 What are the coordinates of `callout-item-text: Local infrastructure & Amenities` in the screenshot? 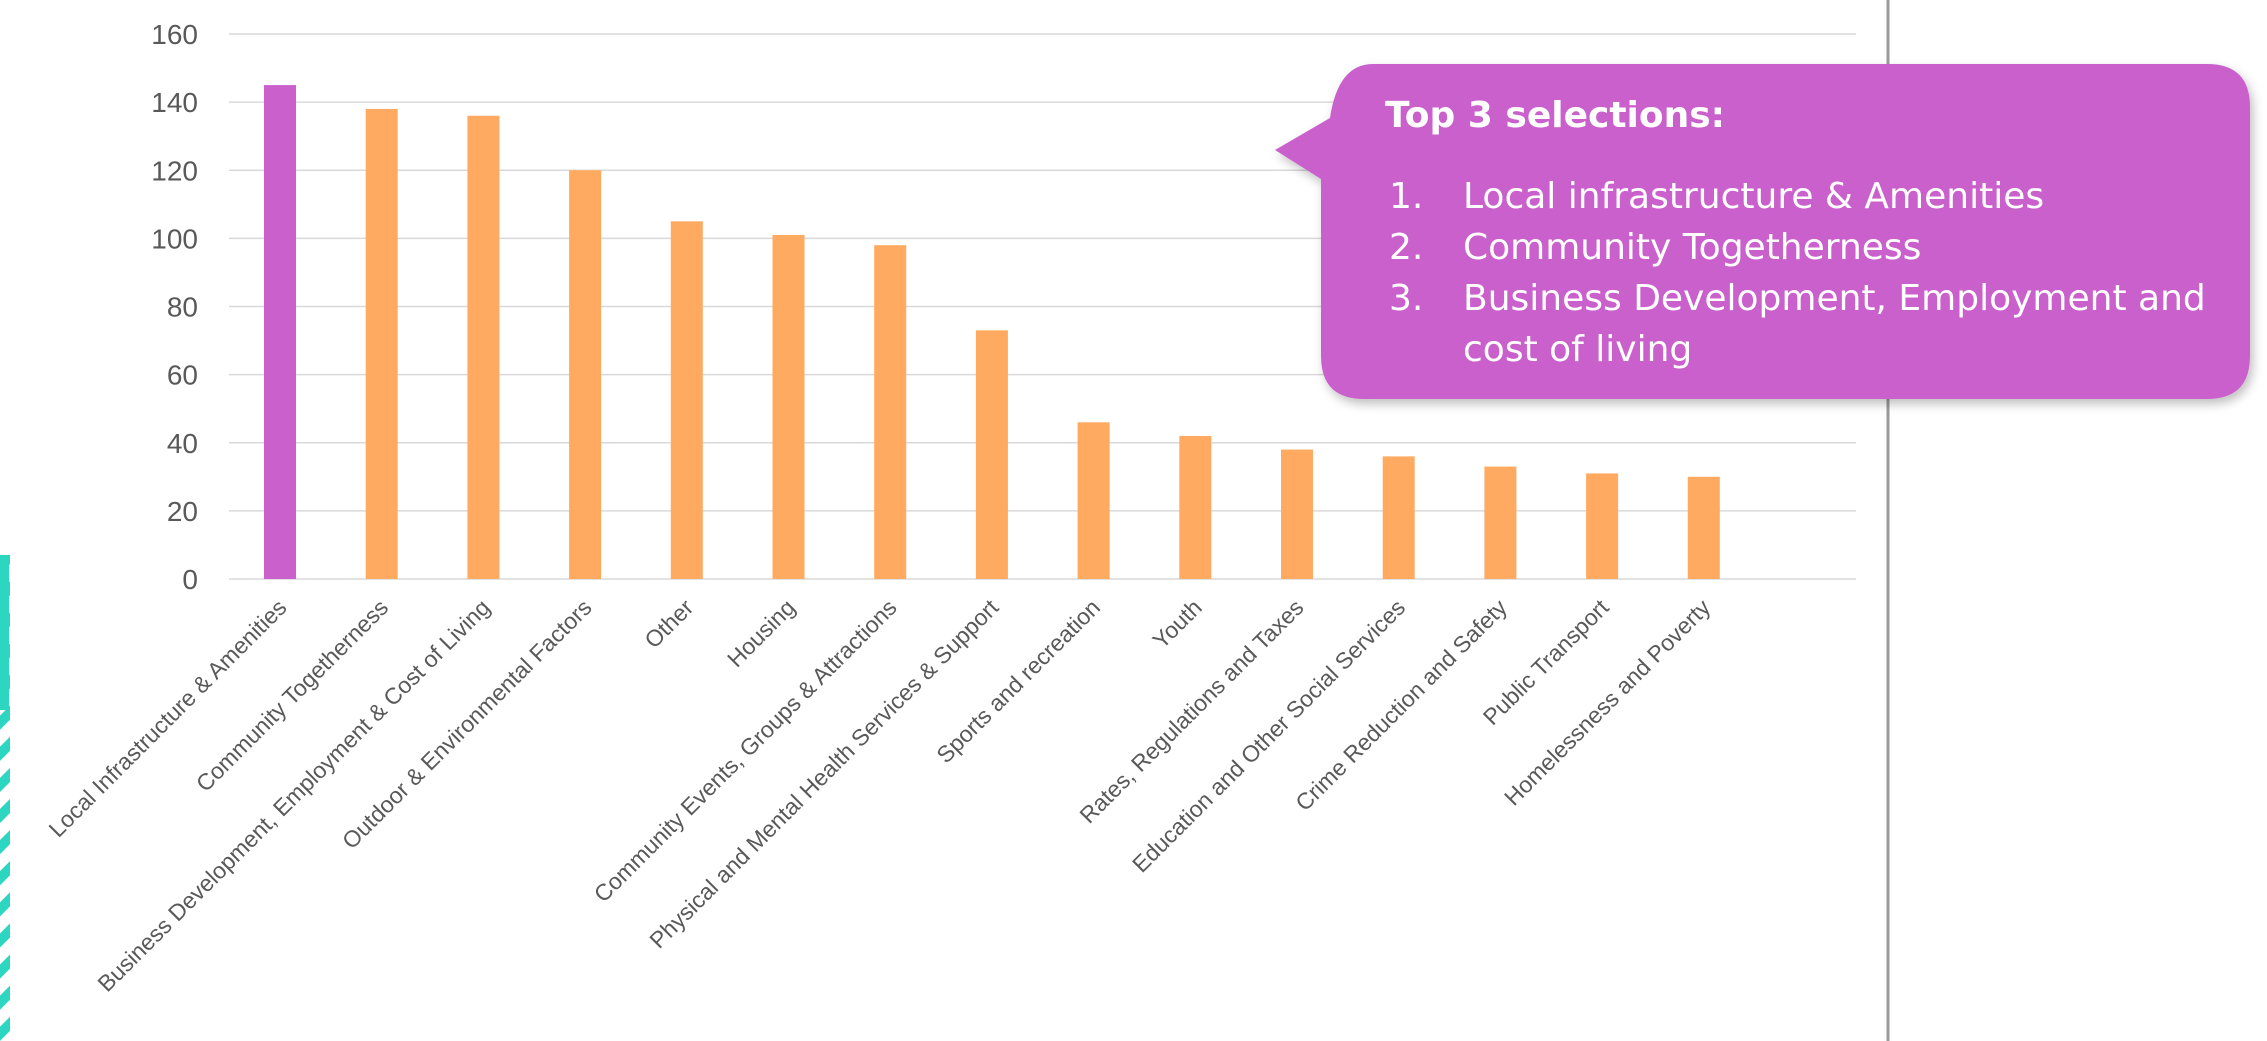 It's located at (1753, 196).